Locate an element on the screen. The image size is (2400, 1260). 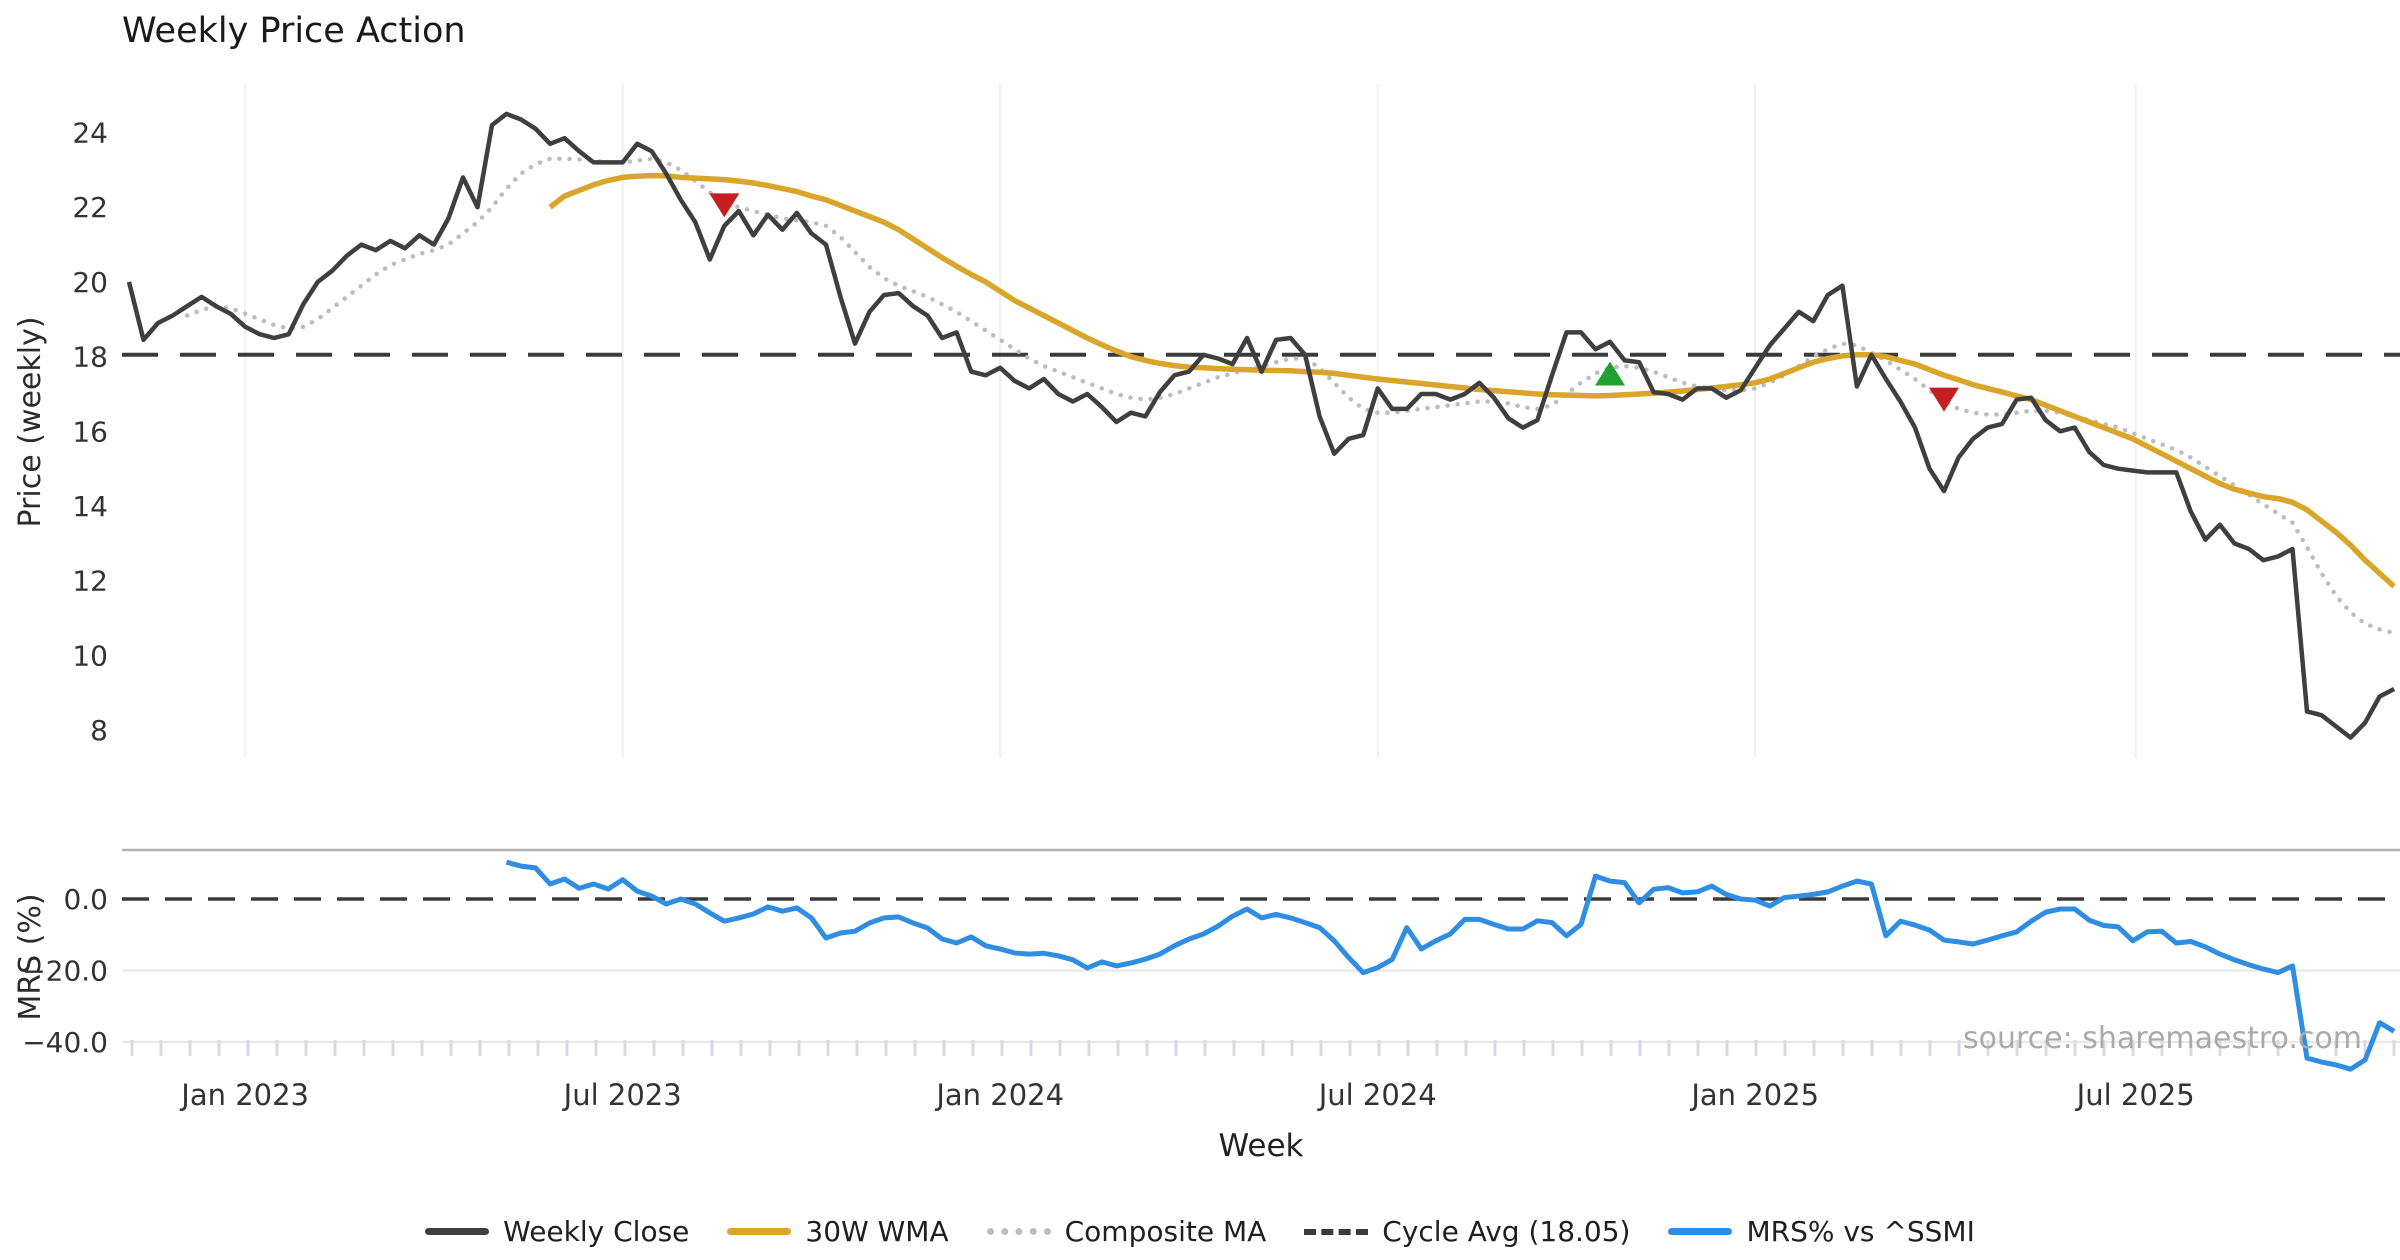
legend-item: MRS% vs ^SSMI is located at coordinates (1821, 1231).